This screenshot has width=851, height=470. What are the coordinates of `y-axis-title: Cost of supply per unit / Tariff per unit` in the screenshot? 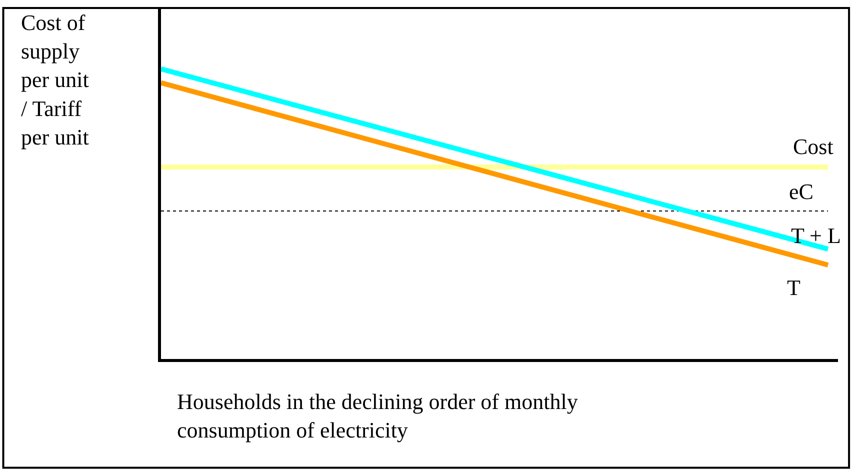 It's located at (55, 80).